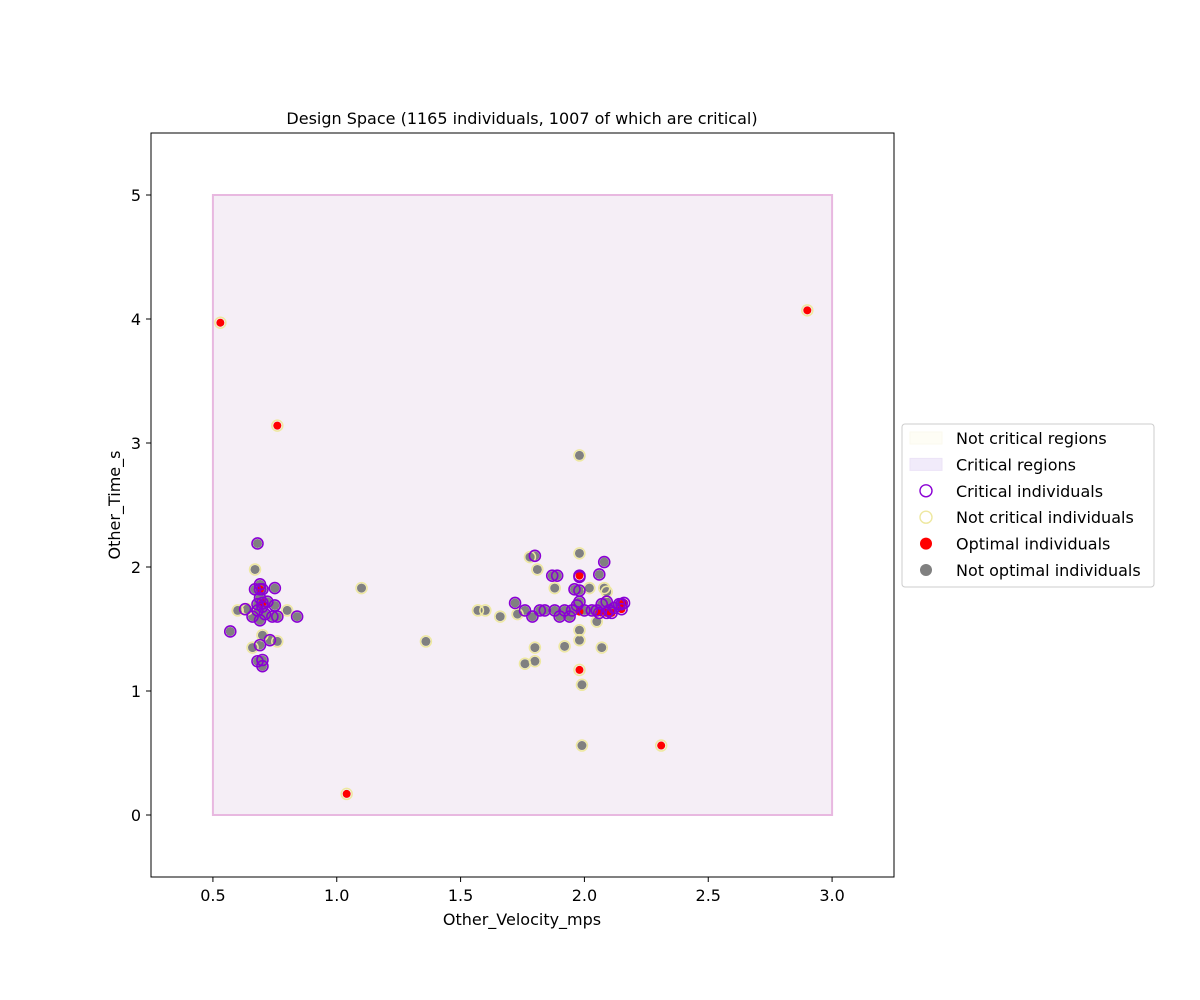  What do you see at coordinates (136, 443) in the screenshot?
I see `y-tick-label: 3` at bounding box center [136, 443].